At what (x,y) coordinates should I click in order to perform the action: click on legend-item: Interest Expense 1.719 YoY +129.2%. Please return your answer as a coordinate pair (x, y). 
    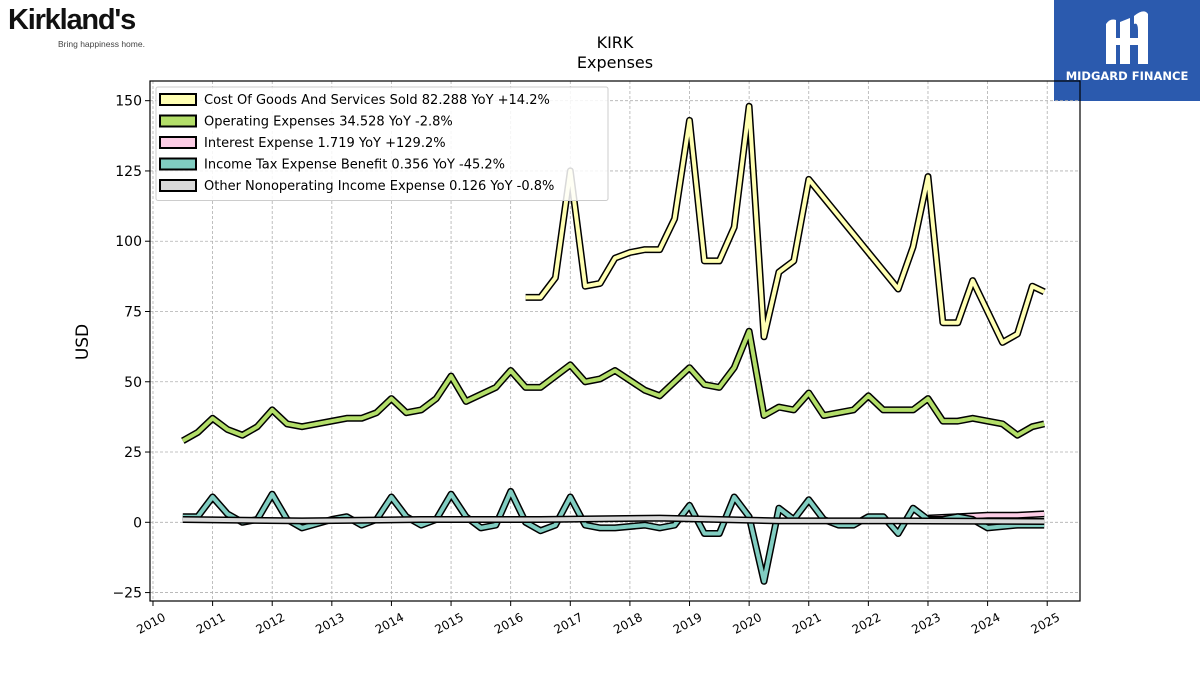
    Looking at the image, I should click on (302, 143).